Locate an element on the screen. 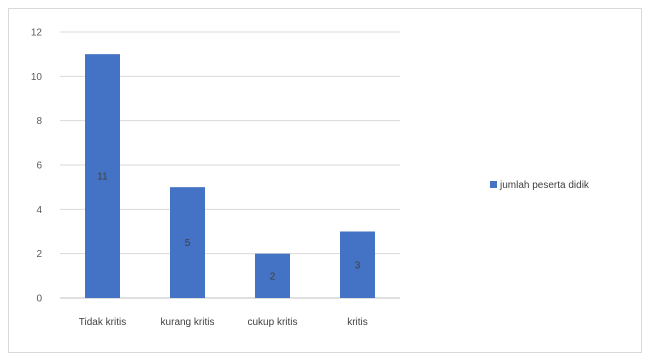 This screenshot has width=648, height=359. x-category-label: kritis is located at coordinates (357, 322).